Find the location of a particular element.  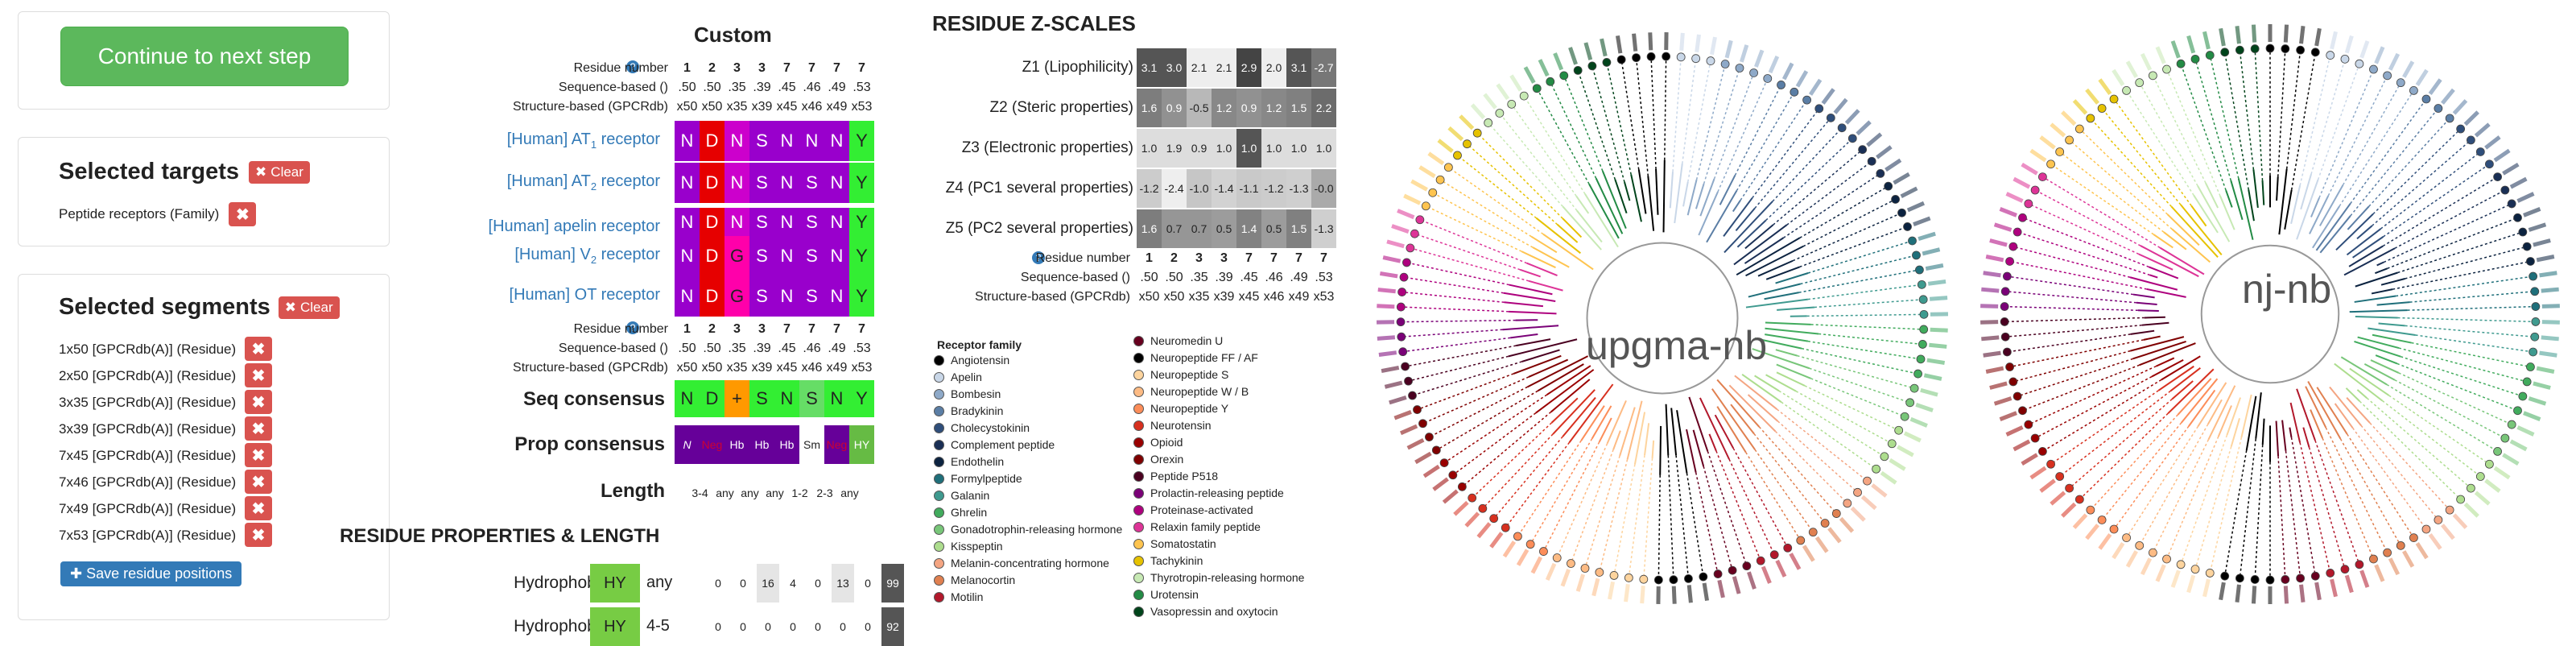

position-struct: x53 is located at coordinates (1323, 297).